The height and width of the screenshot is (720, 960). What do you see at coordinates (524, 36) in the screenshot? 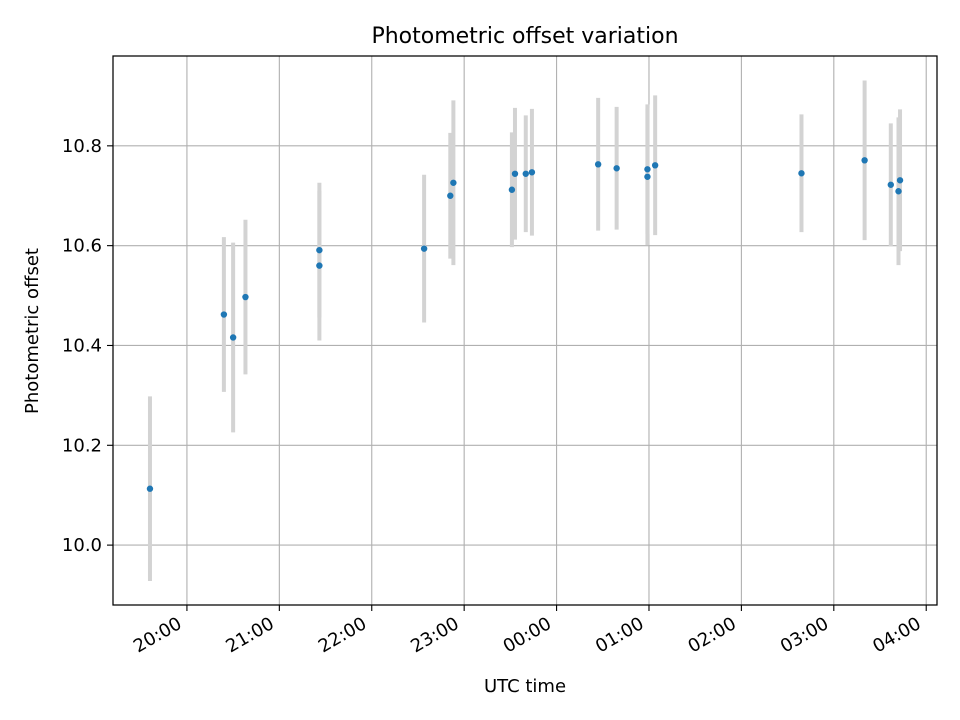
I see `chart-title: Photometric offset variation` at bounding box center [524, 36].